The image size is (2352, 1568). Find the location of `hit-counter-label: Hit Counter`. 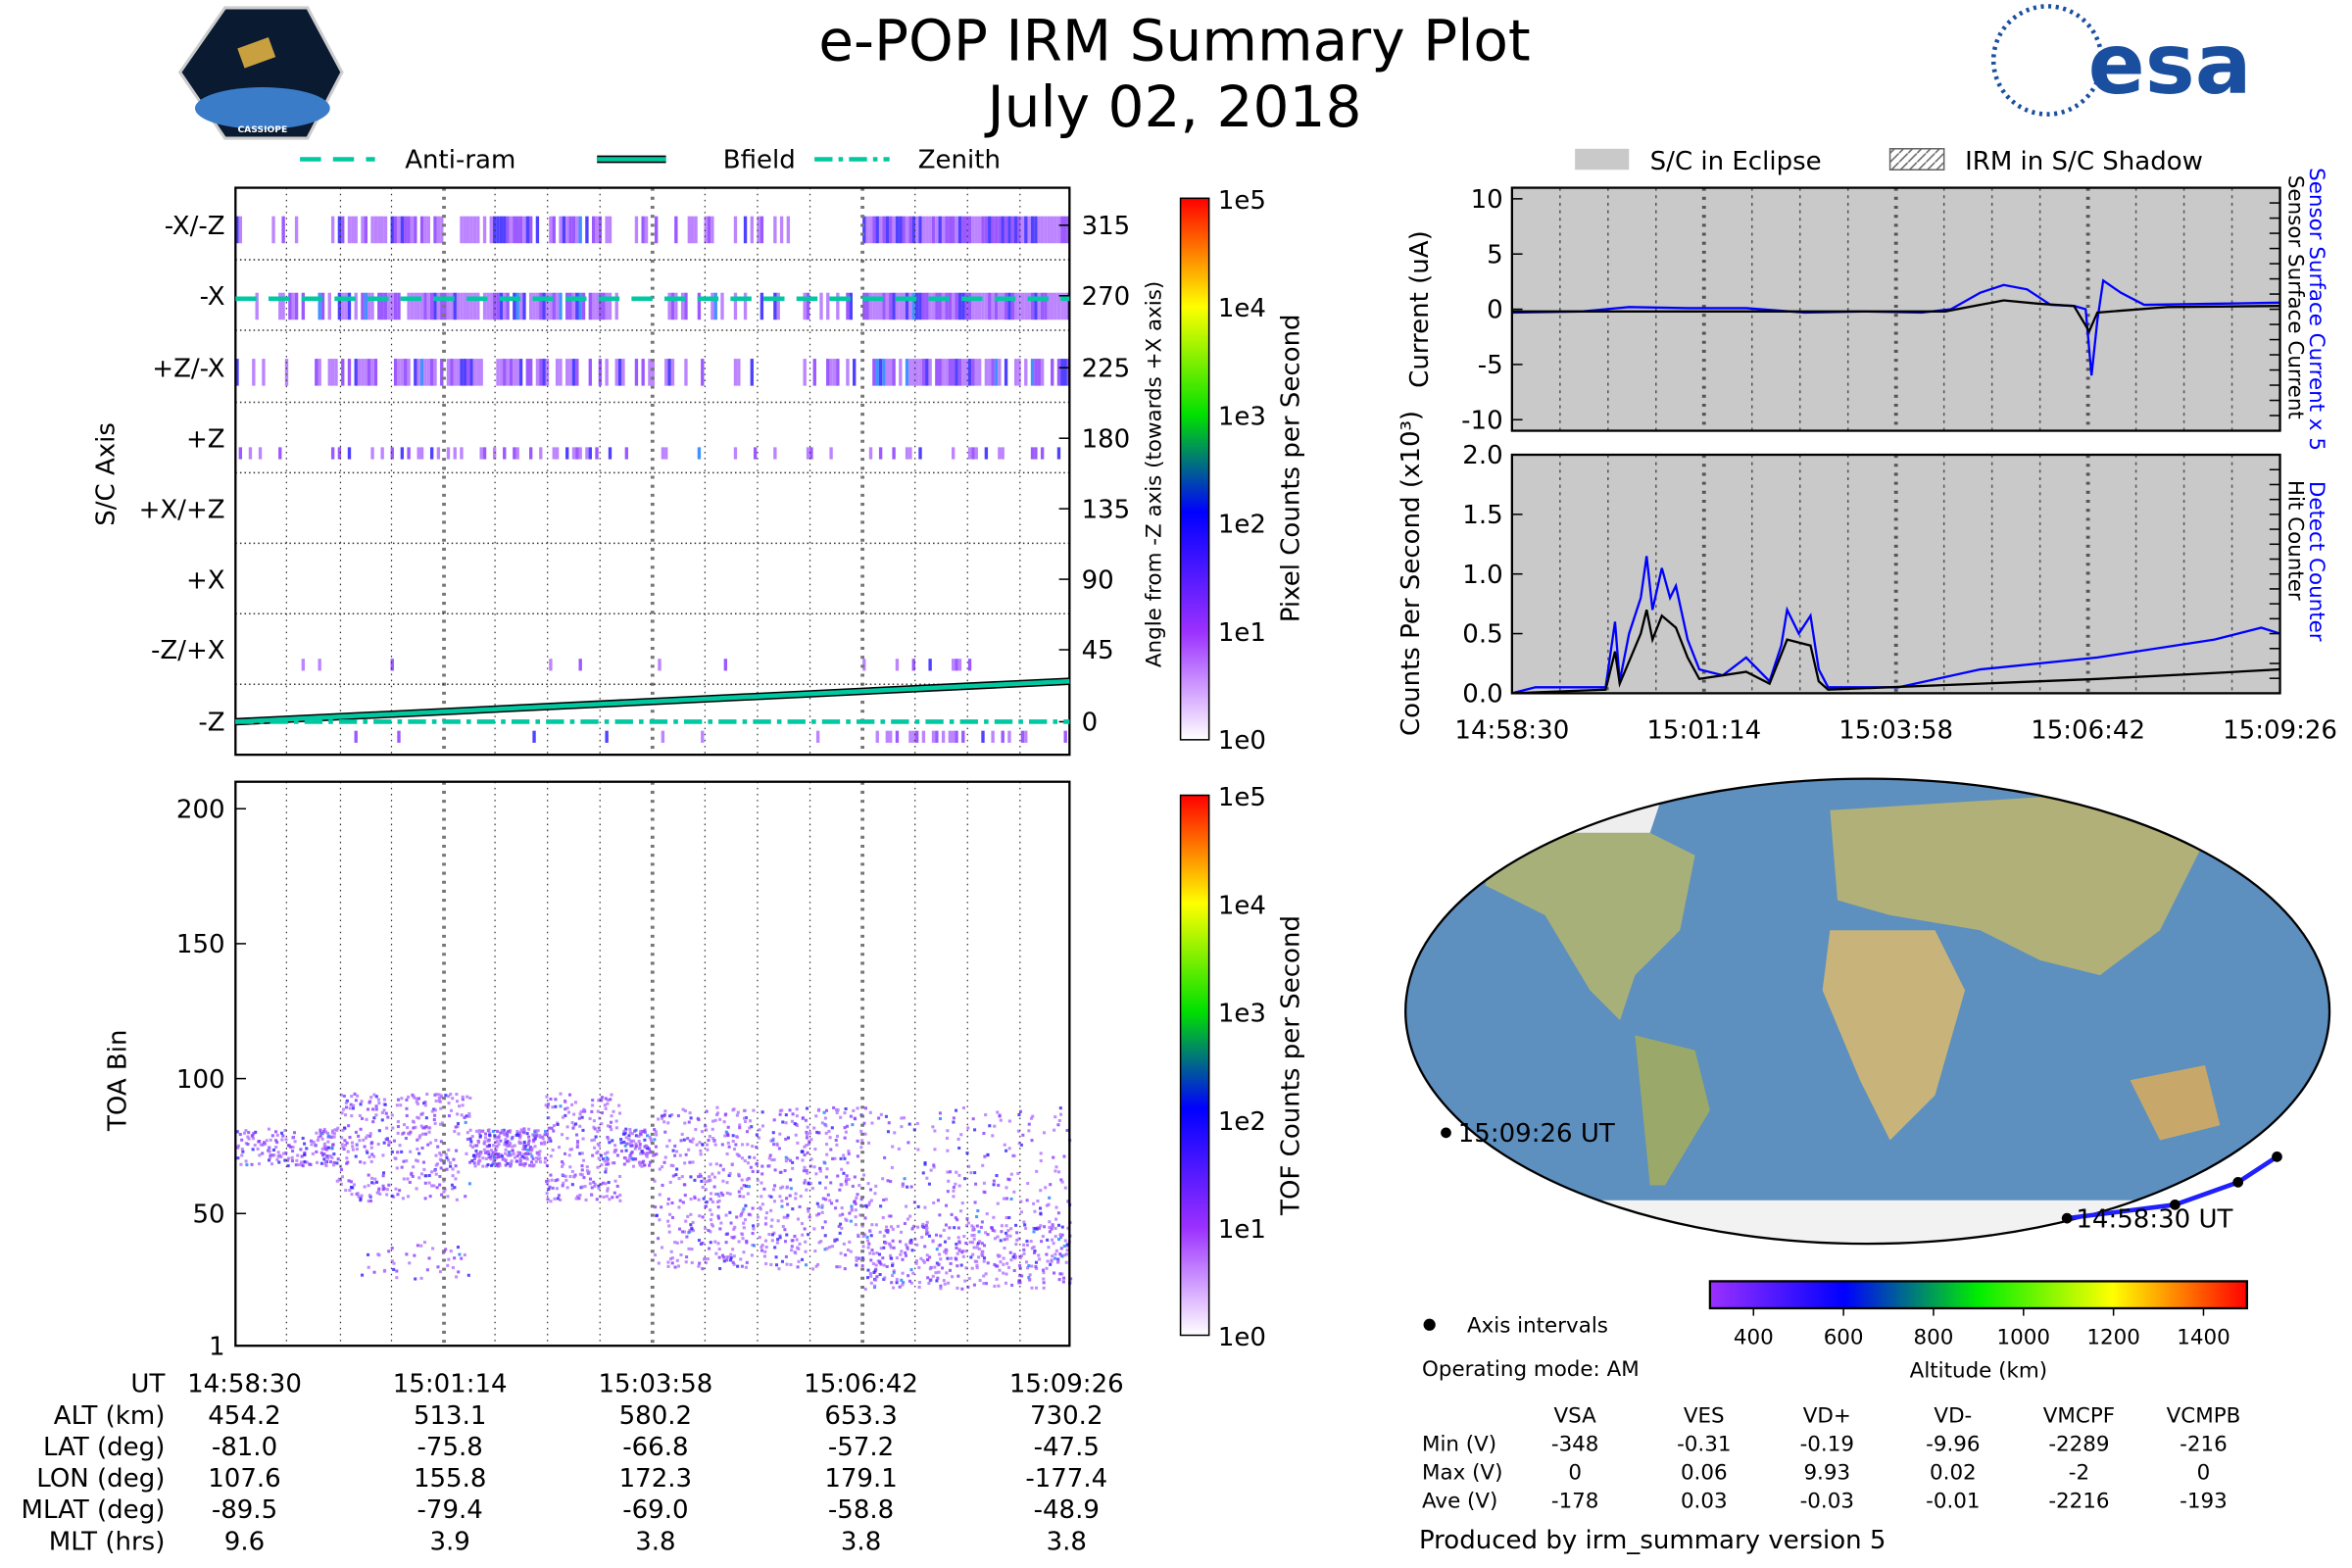

hit-counter-label: Hit Counter is located at coordinates (2295, 540).